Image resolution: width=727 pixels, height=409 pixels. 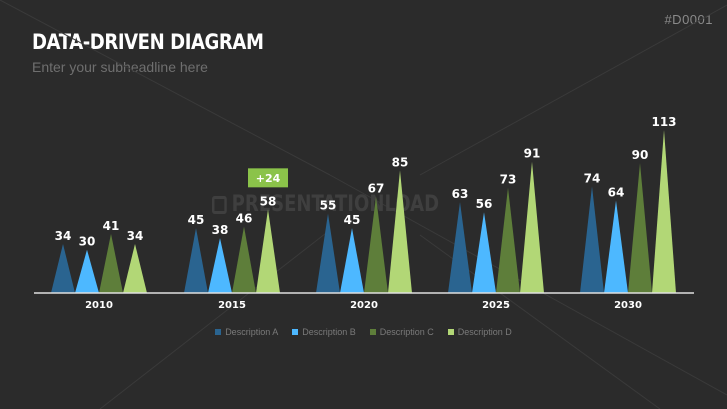 I want to click on data-label: 67, so click(x=376, y=188).